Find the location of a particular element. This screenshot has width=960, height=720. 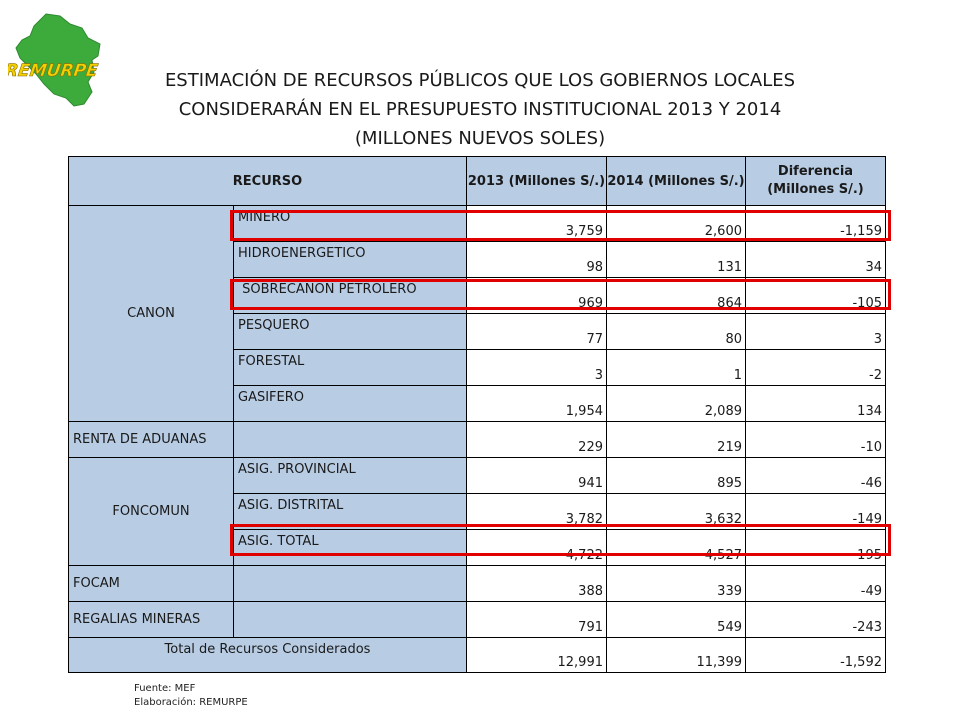

footer-elaboration: Elaboración: REMURPE is located at coordinates (191, 702).